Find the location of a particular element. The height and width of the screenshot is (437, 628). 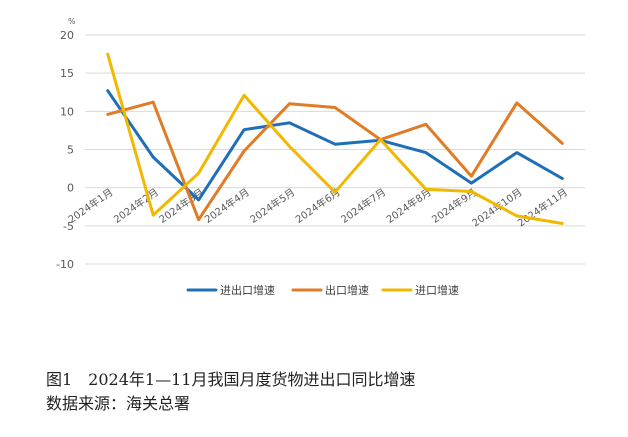

legend-item: 进口增速 is located at coordinates (420, 290).